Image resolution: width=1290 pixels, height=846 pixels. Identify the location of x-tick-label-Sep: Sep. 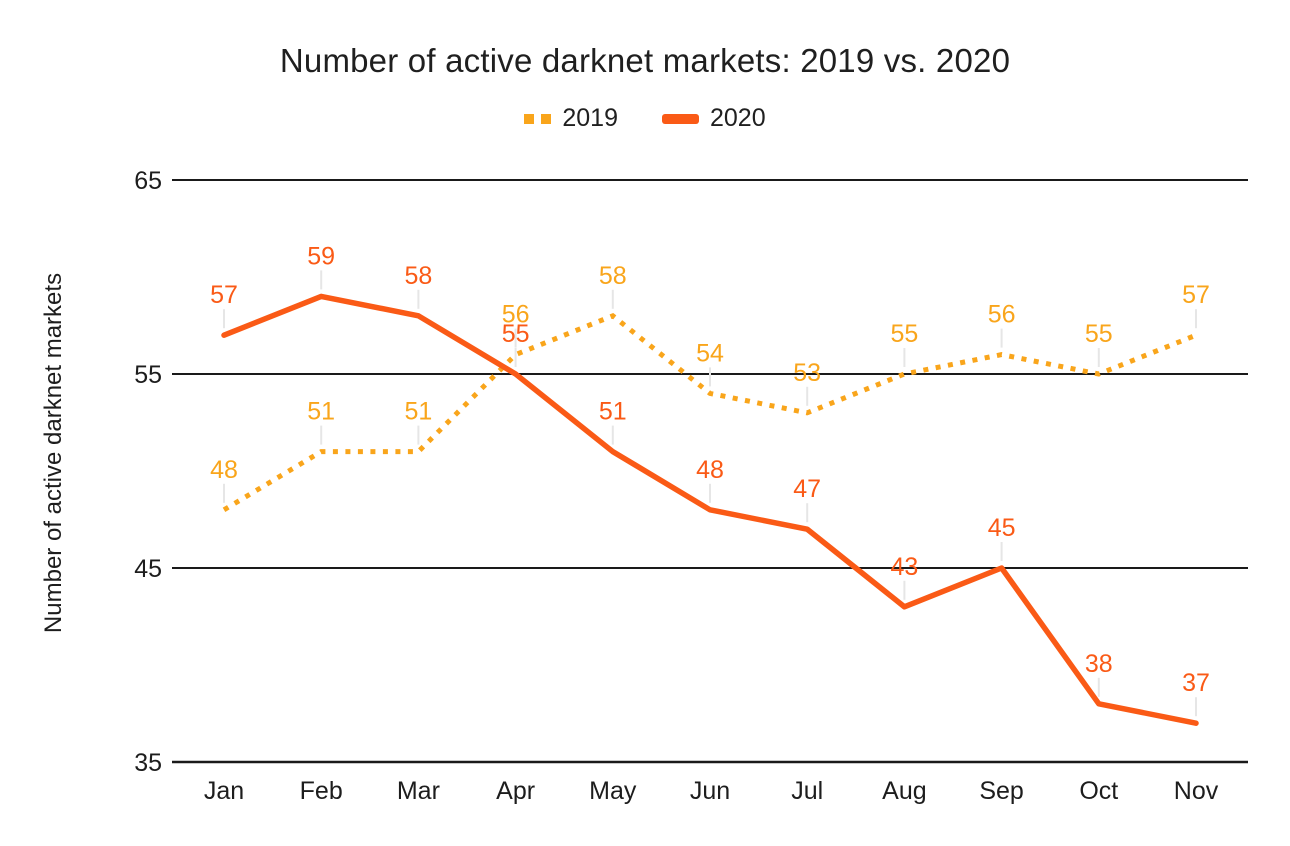
(1001, 791).